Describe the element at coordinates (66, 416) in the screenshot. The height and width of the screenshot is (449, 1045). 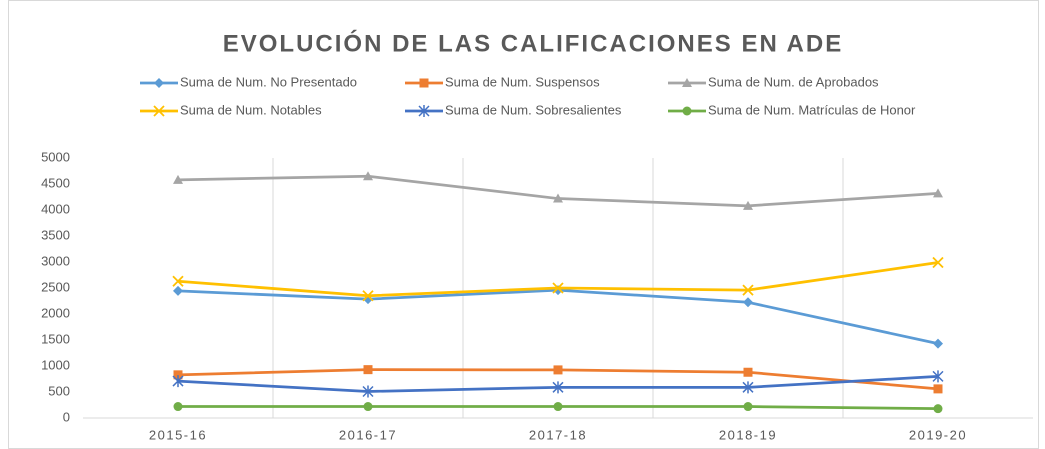
I see `y-tick-label: 0` at that location.